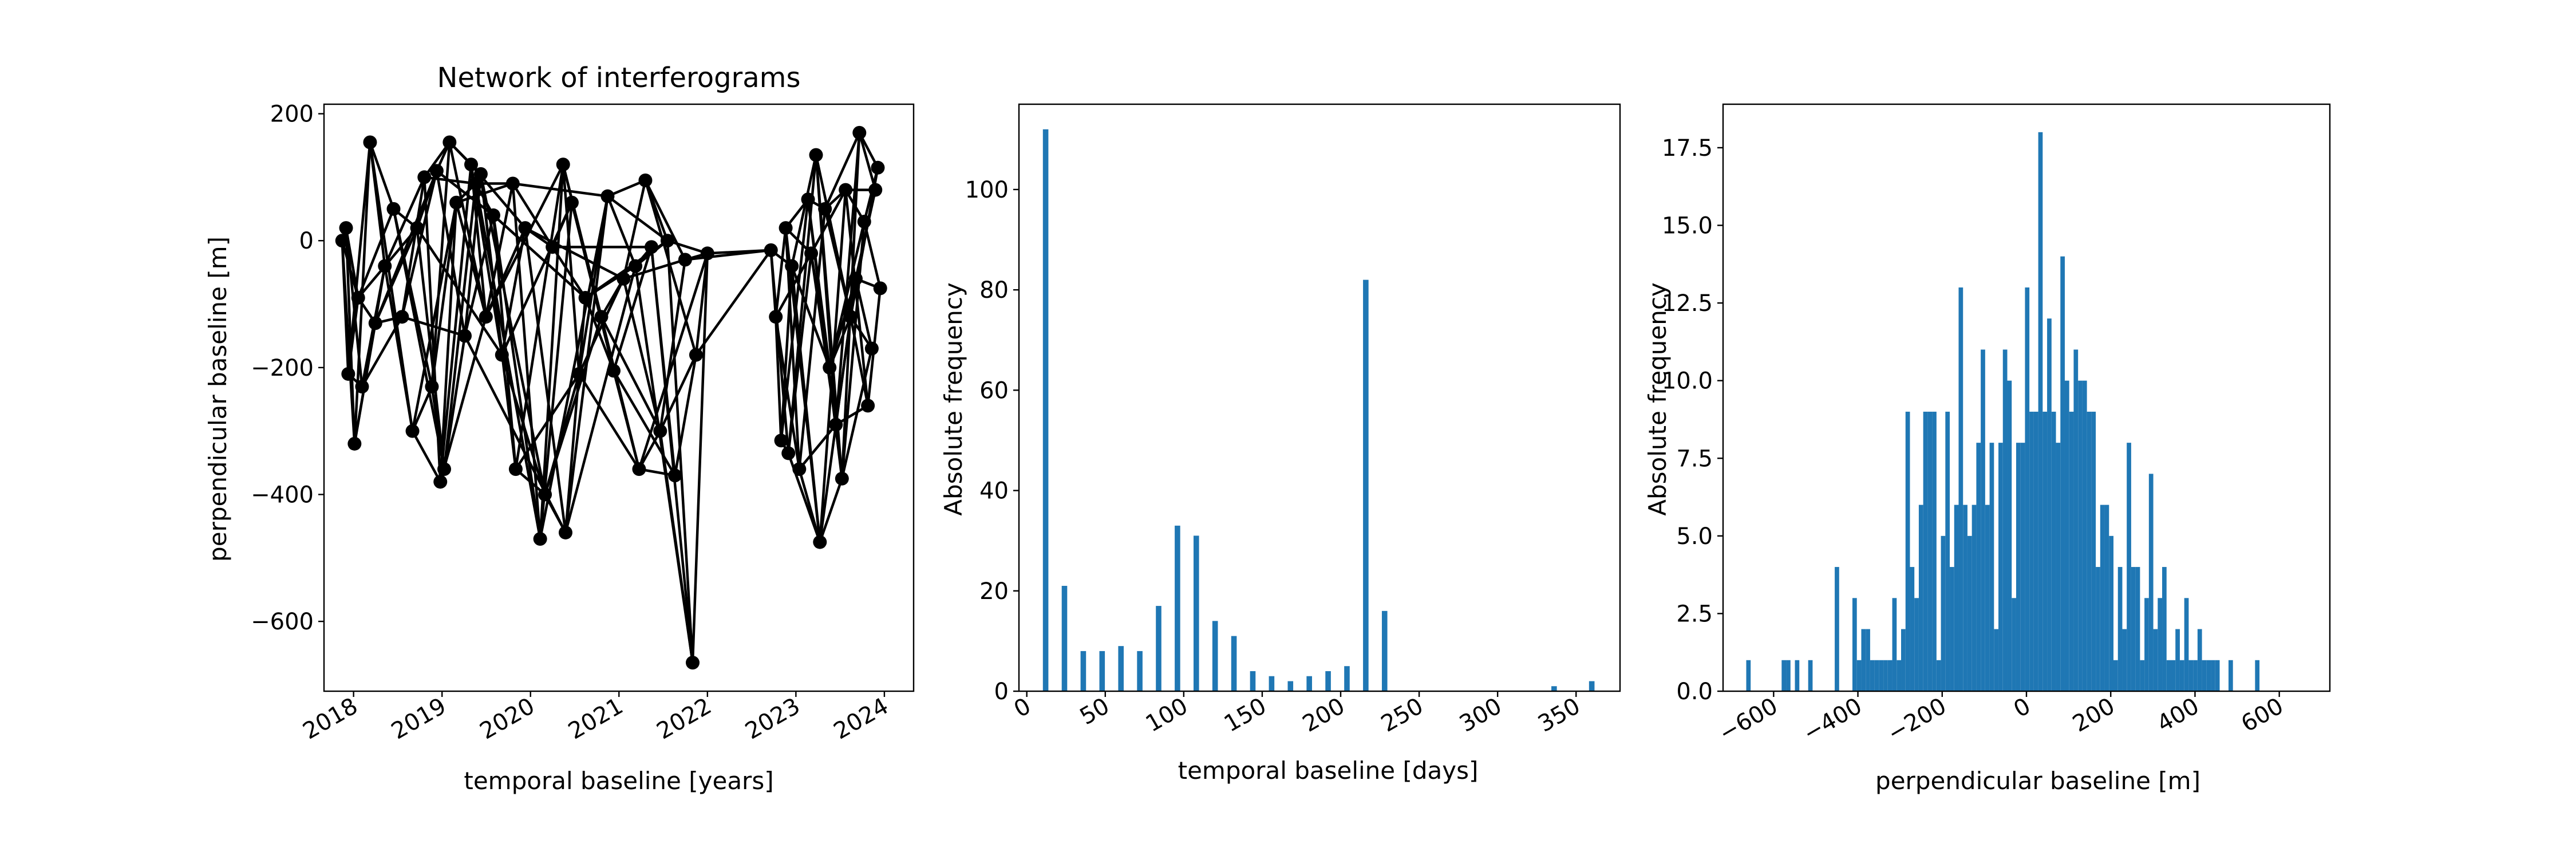 The image size is (2576, 859). What do you see at coordinates (282, 368) in the screenshot?
I see `network-y-tick-label: −200` at bounding box center [282, 368].